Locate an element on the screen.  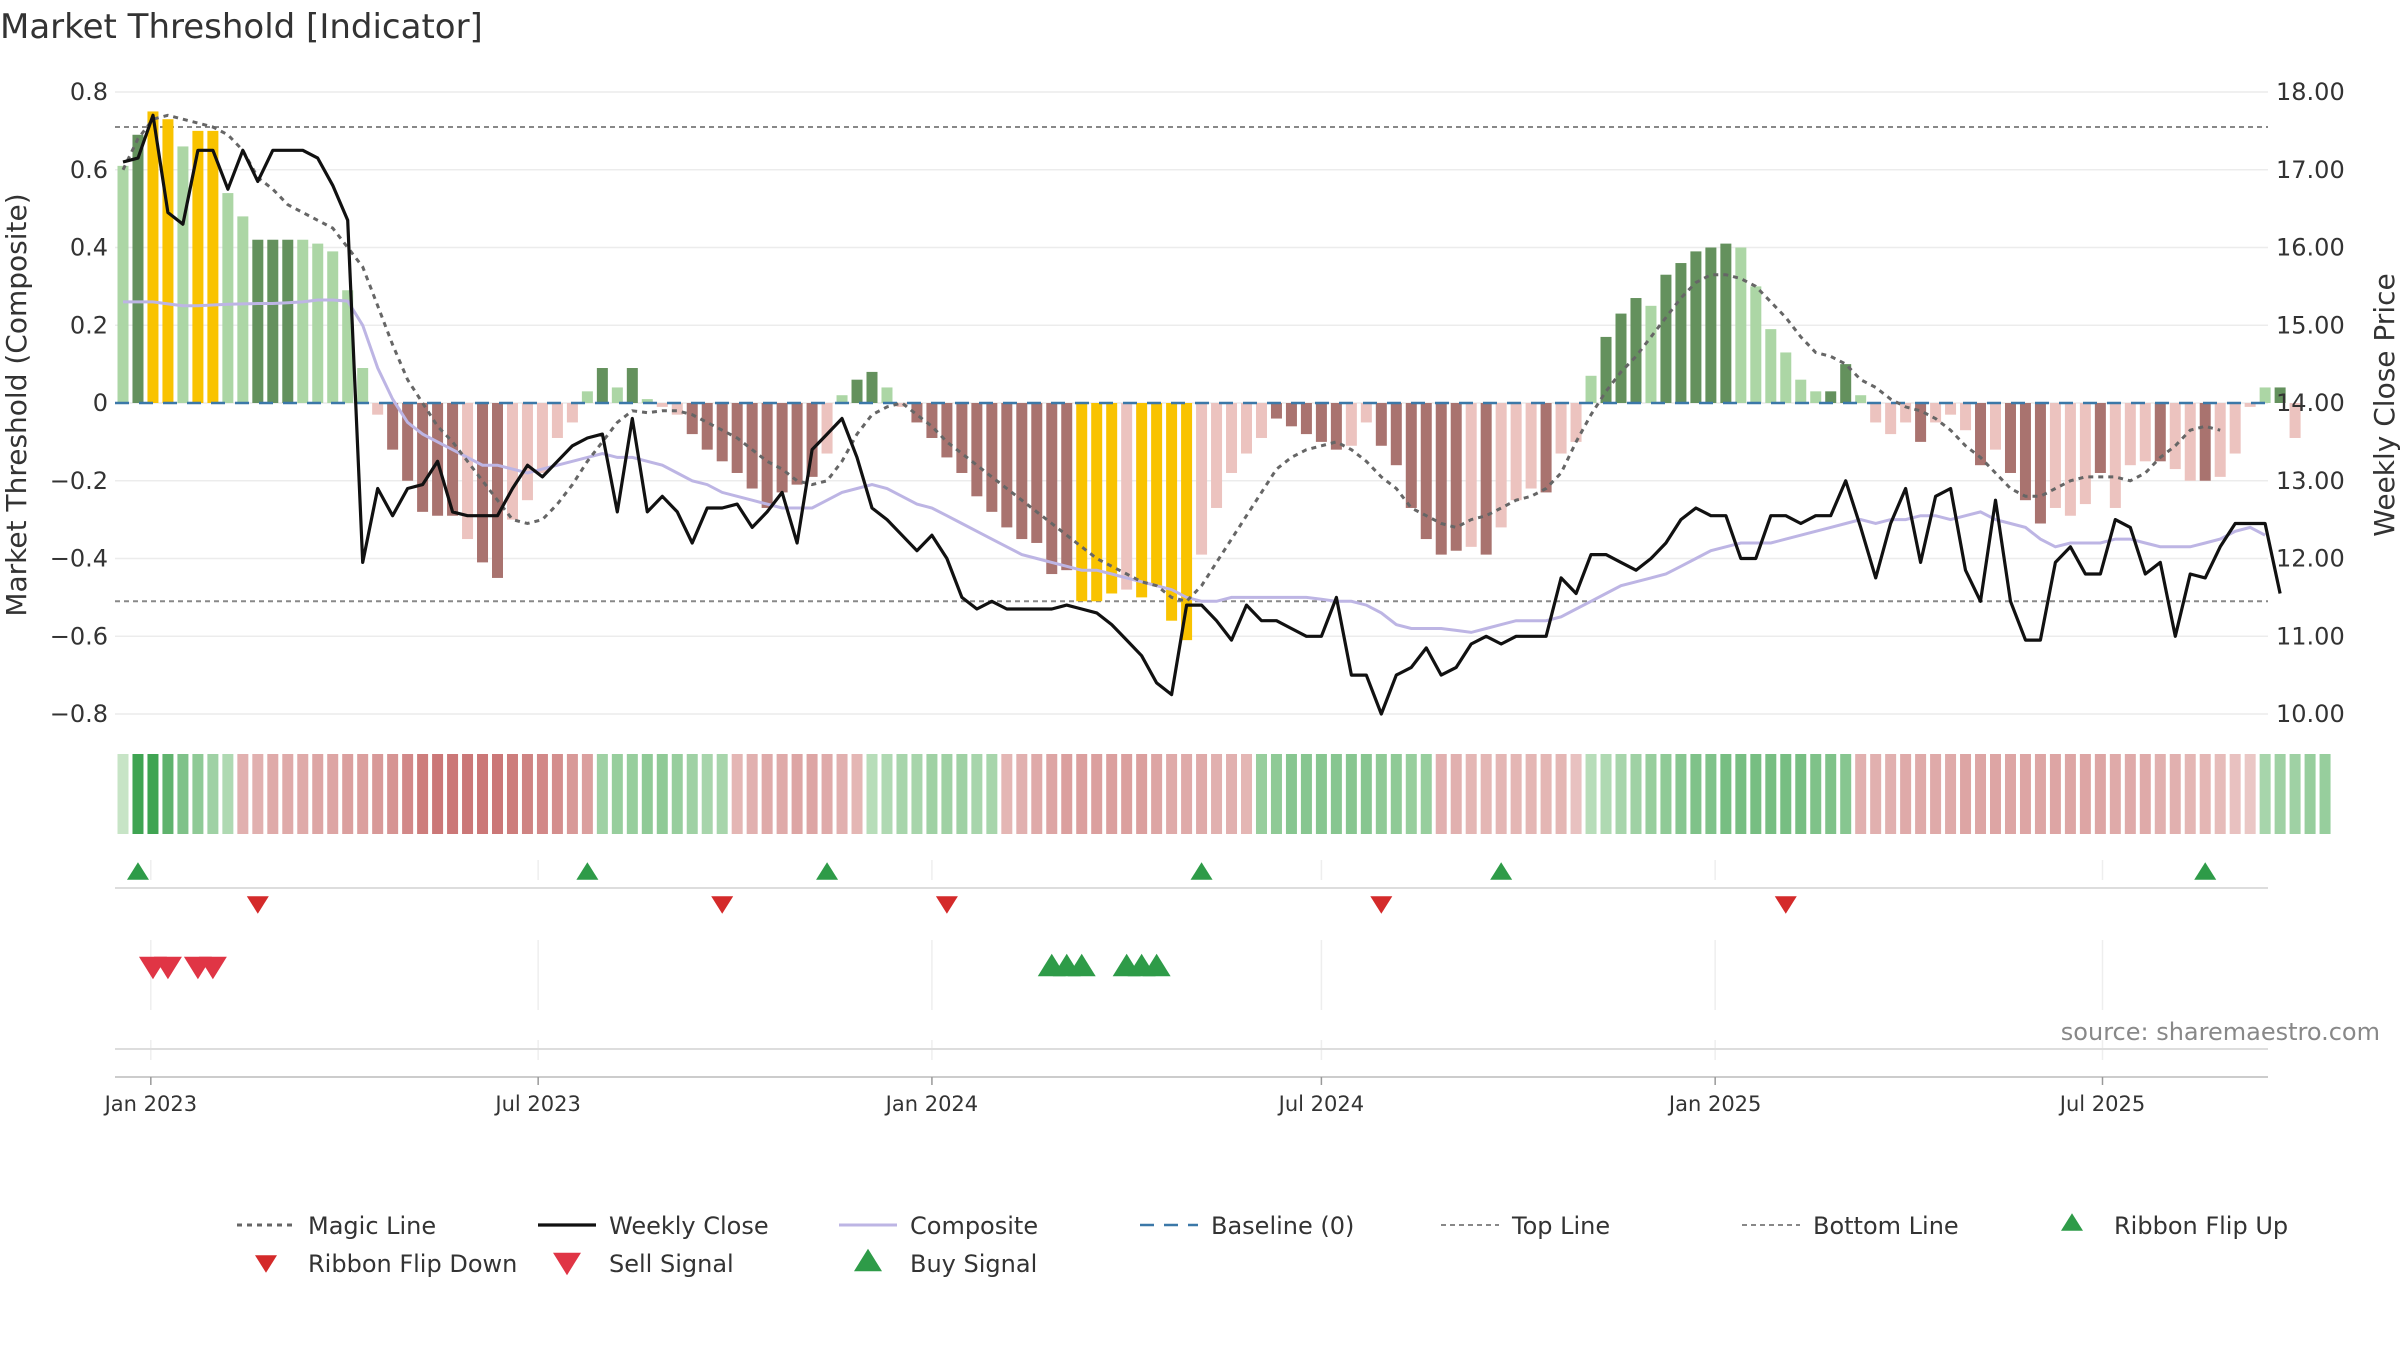
y-axis-left: 0.8 0.6 0.4 0.2 0 −0.2 −0.4 −0.6 −0.8 is located at coordinates (79, 403).